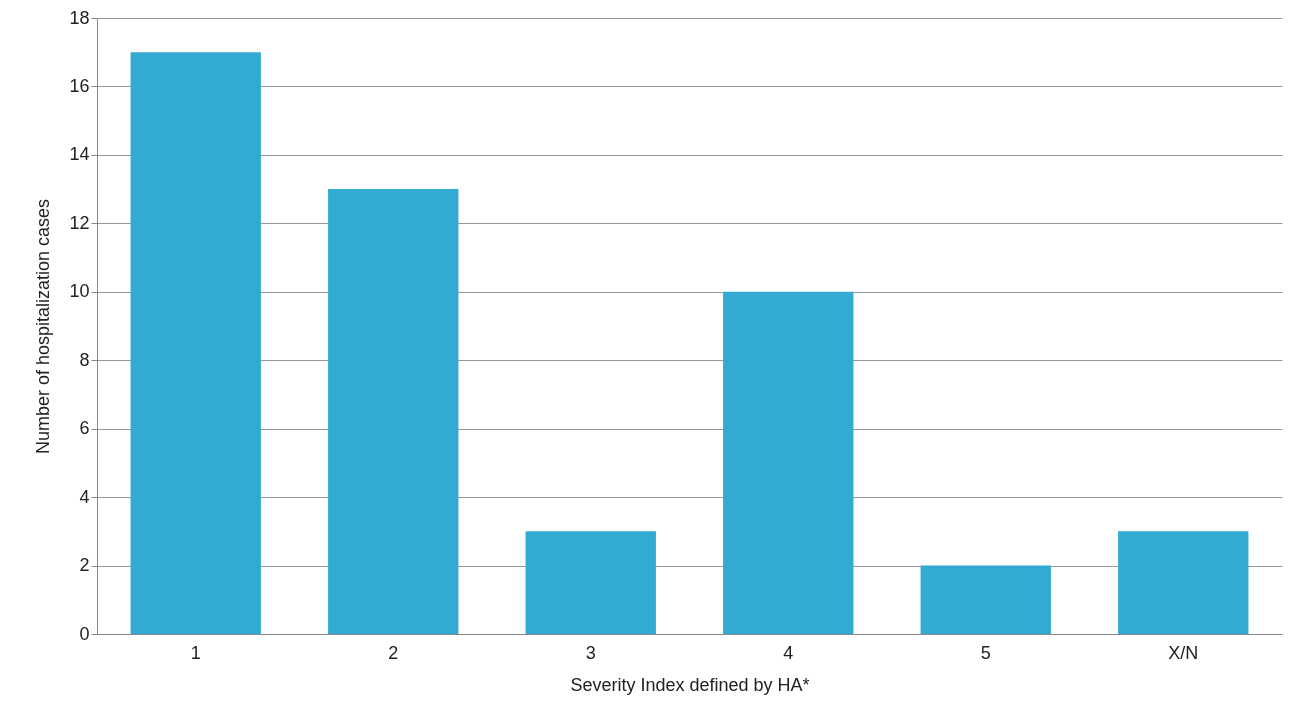  What do you see at coordinates (590, 652) in the screenshot?
I see `x-tick-label: 3` at bounding box center [590, 652].